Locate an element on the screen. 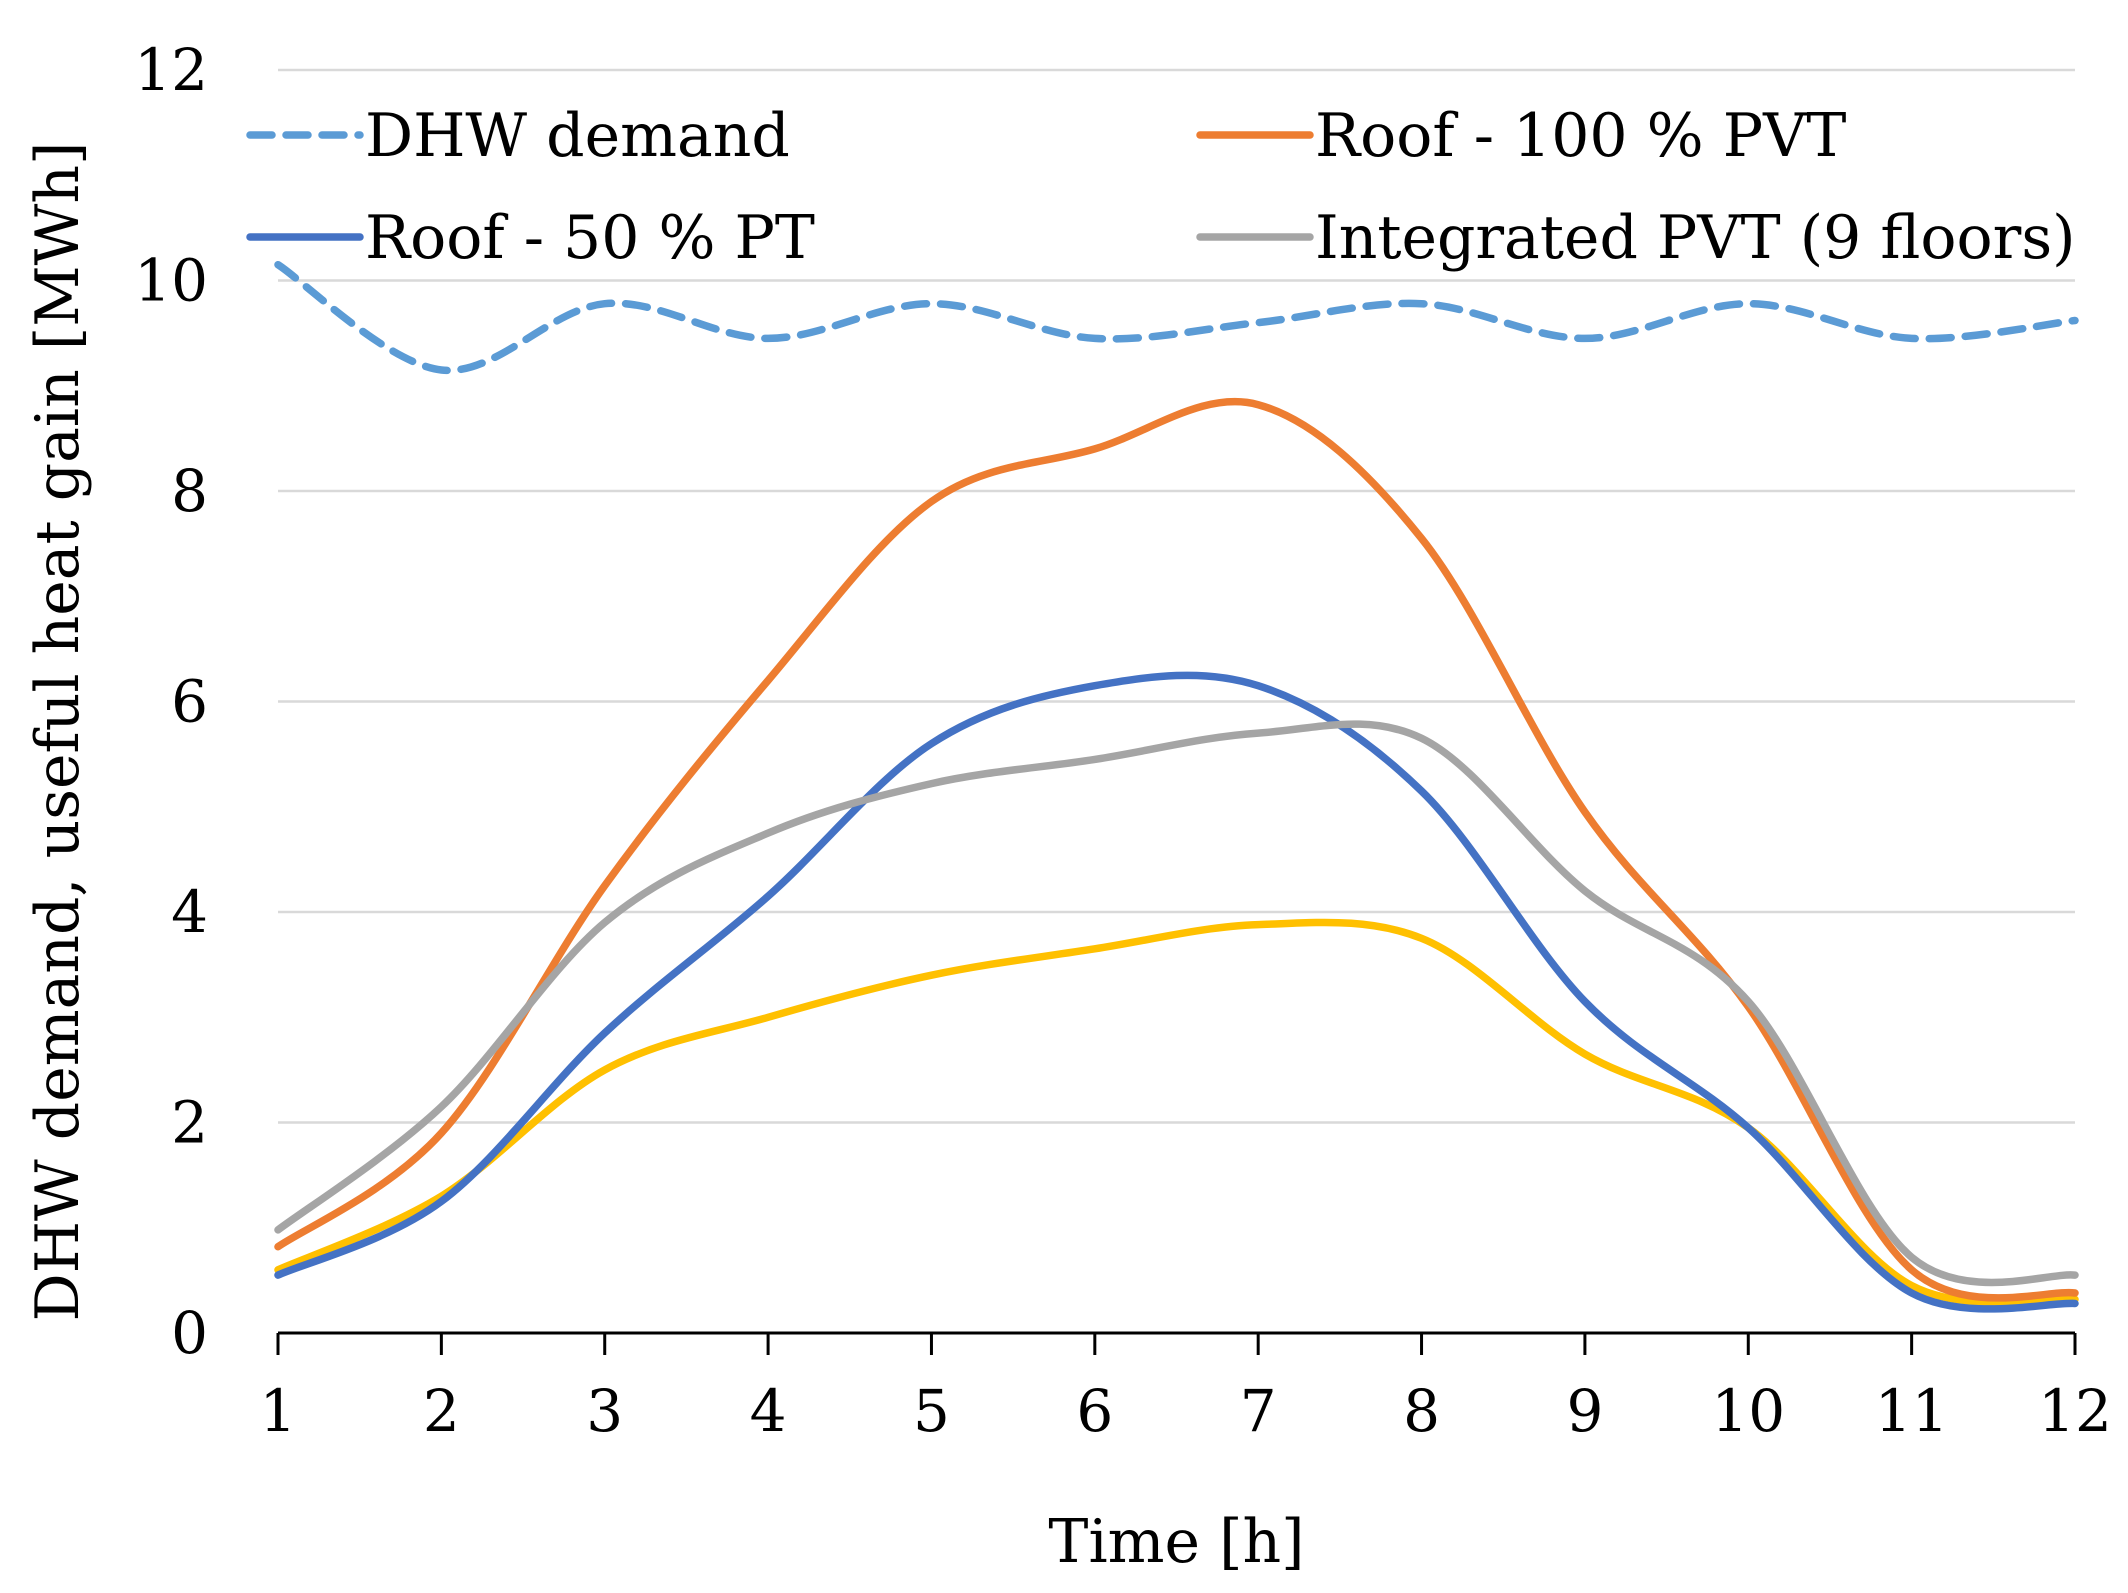 The height and width of the screenshot is (1593, 2128). legend-item: Roof - 50 % PT is located at coordinates (530, 238).